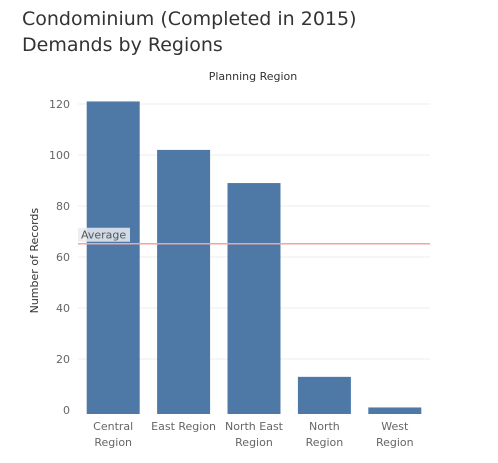 The width and height of the screenshot is (498, 463). I want to click on y-tick-label: 40, so click(63, 308).